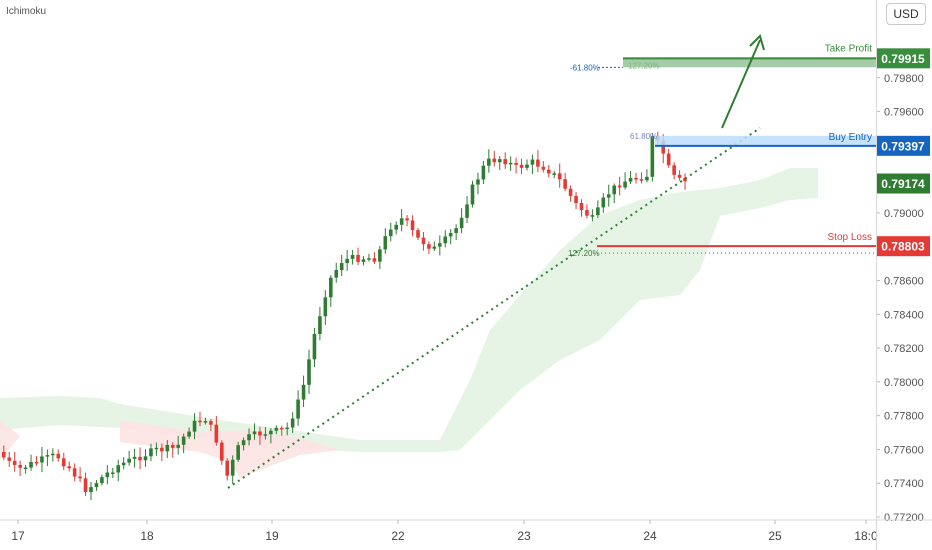  What do you see at coordinates (904, 281) in the screenshot?
I see `y-tick-label-3: 0.78600` at bounding box center [904, 281].